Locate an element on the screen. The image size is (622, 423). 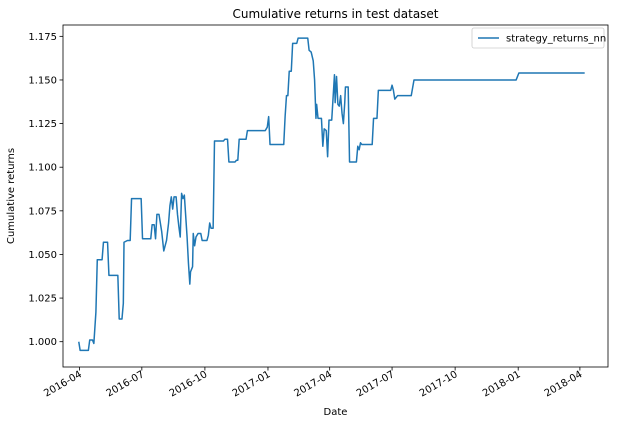
legend: strategy_returns_nn is located at coordinates (538, 38).